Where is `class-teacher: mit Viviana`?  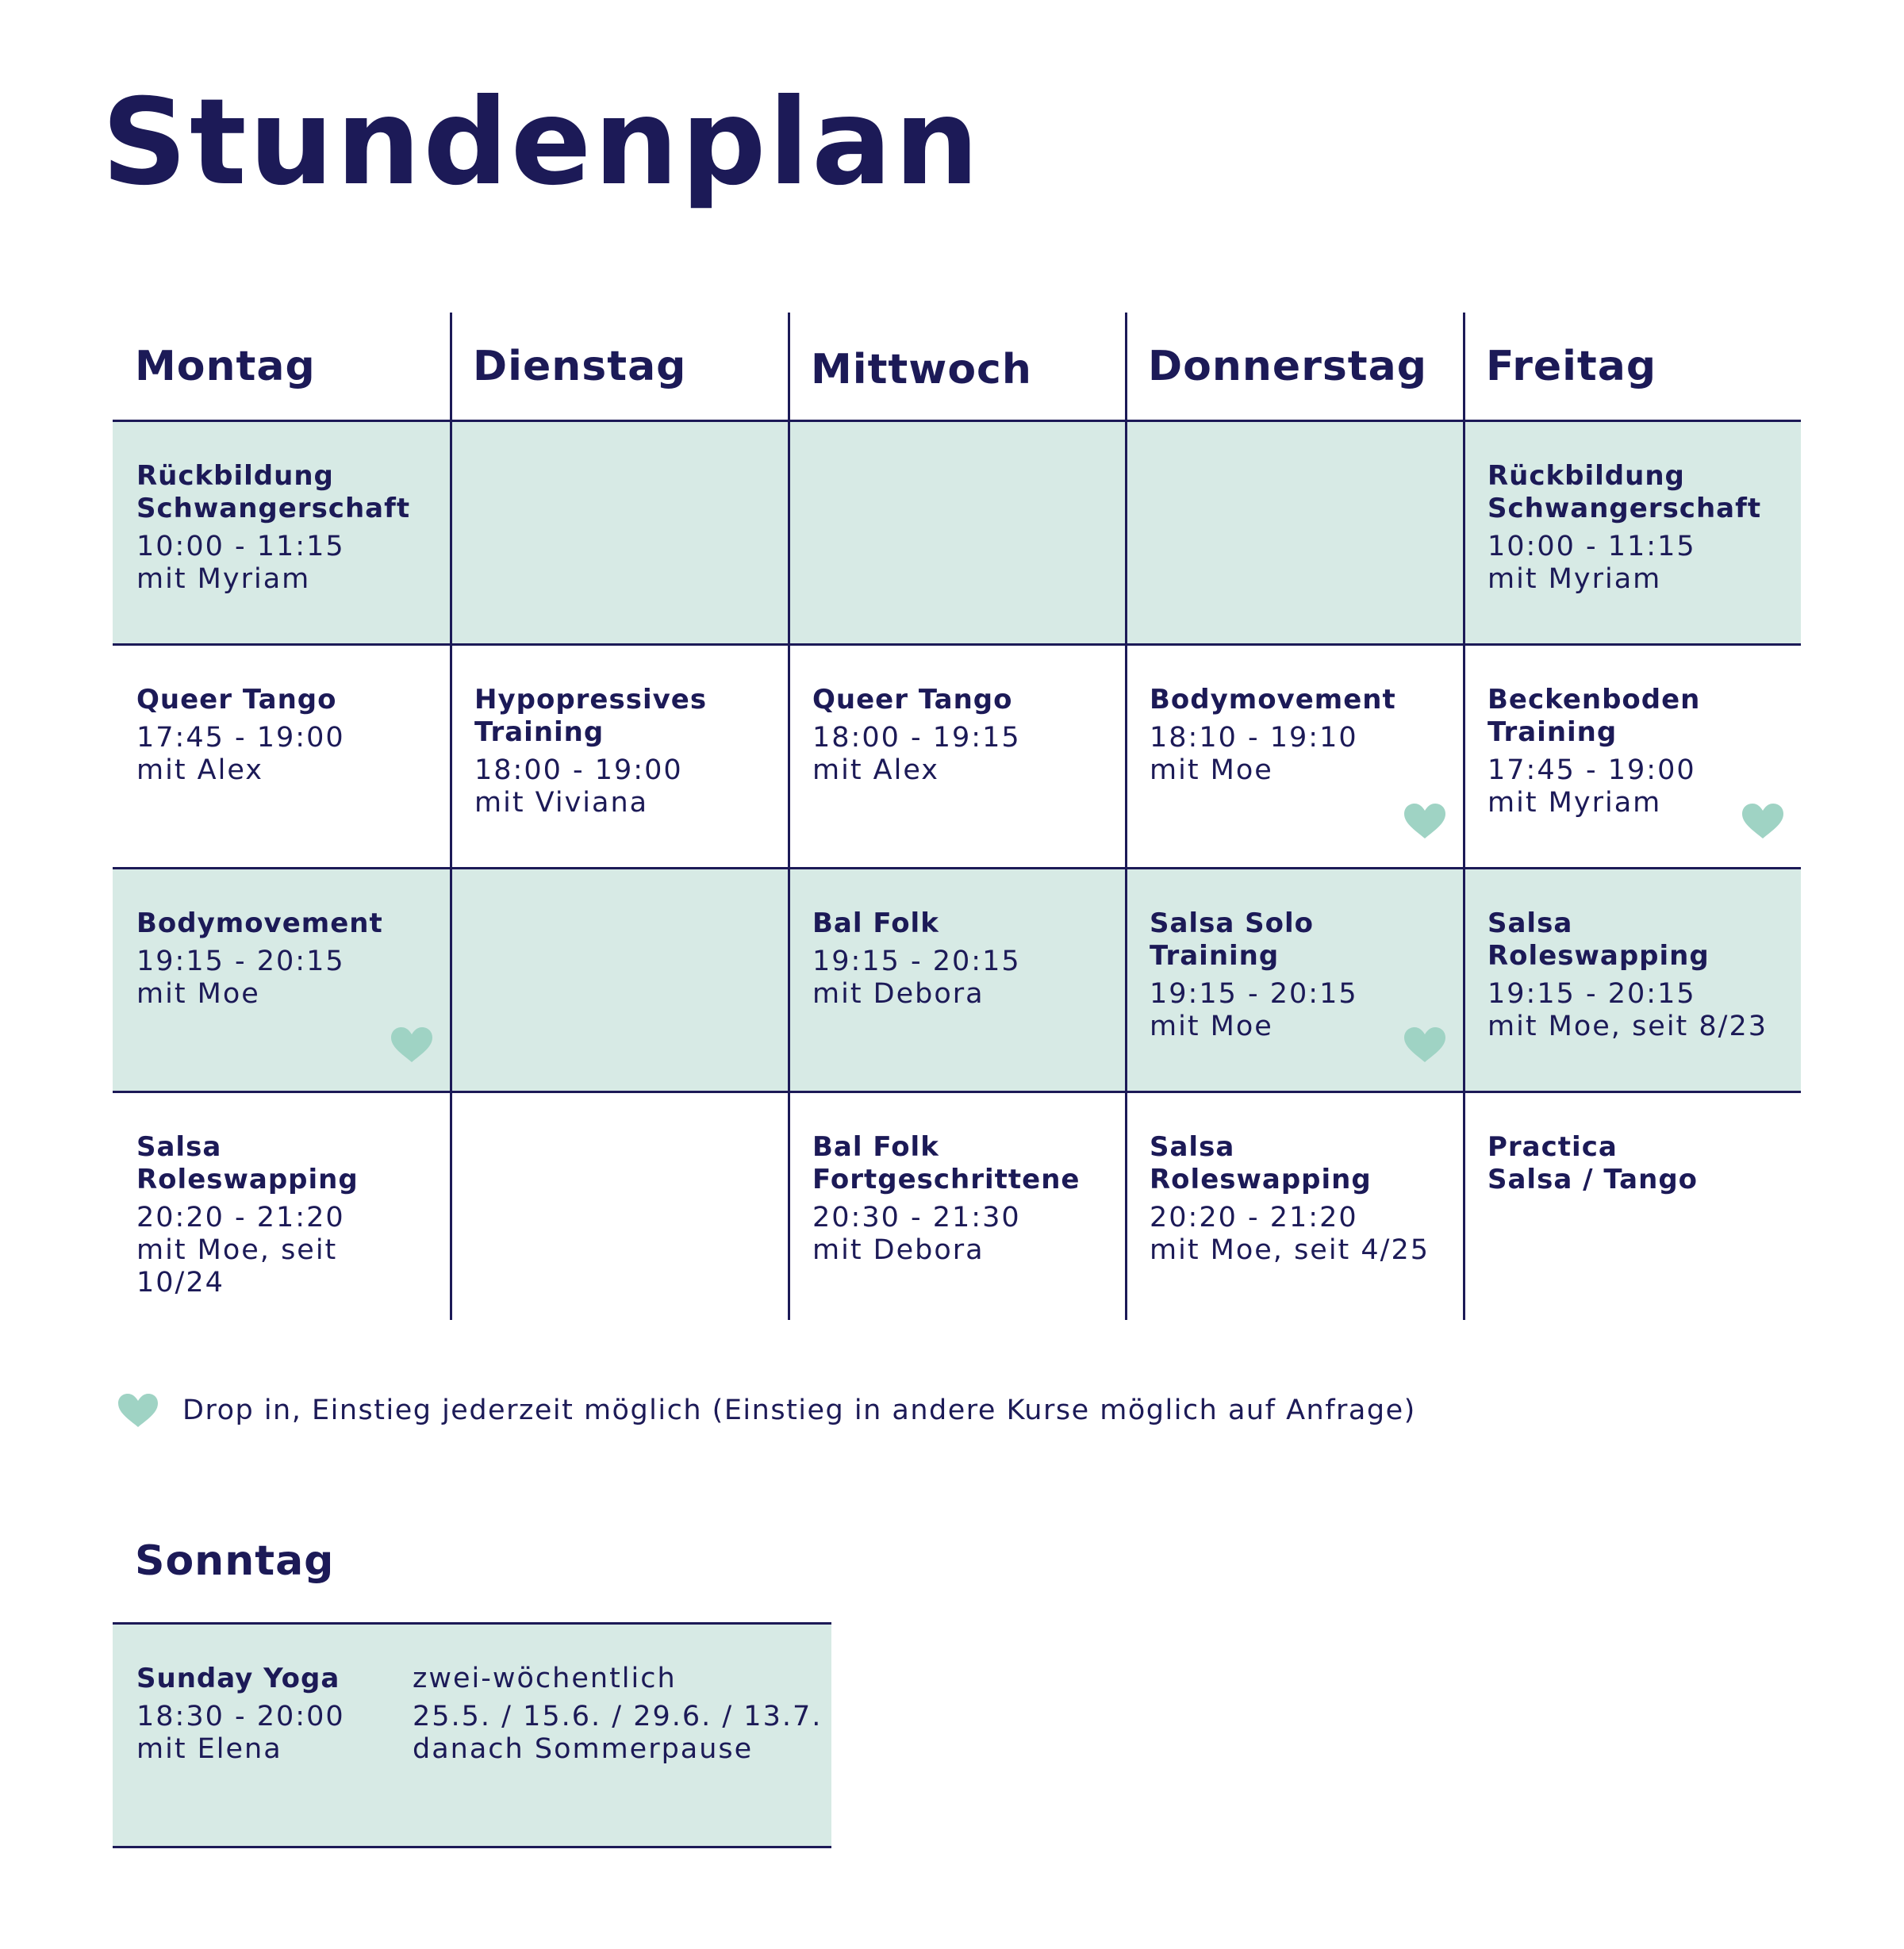
class-teacher: mit Viviana is located at coordinates (561, 803).